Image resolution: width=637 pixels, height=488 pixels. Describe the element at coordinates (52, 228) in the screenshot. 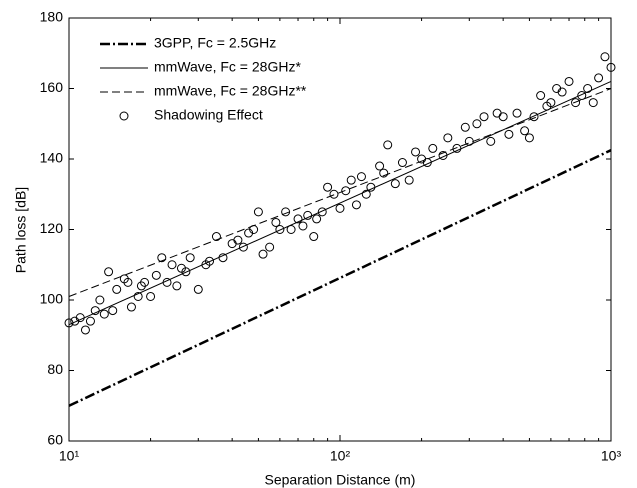

I see `y-tick-label: 120` at that location.